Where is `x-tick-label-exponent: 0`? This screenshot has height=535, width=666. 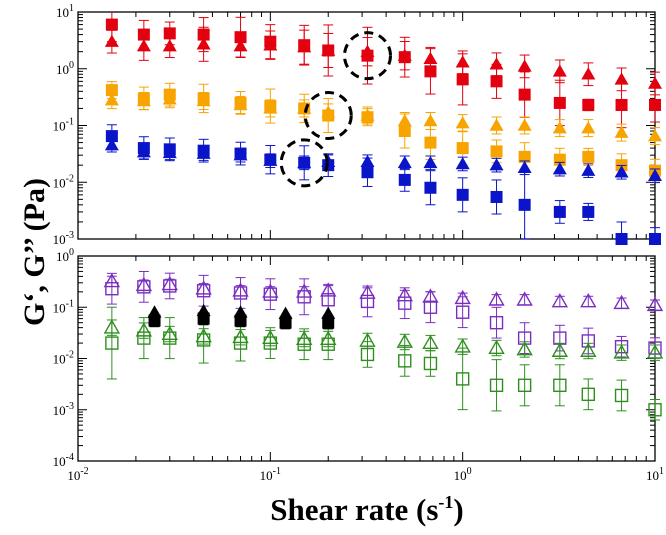
x-tick-label-exponent: 0 is located at coordinates (469, 471).